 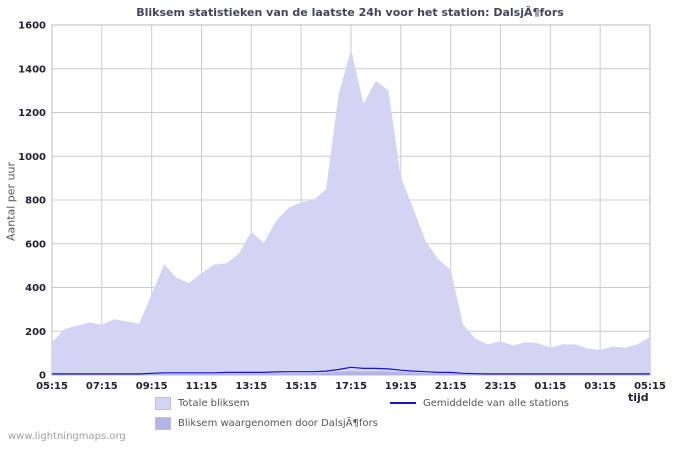 What do you see at coordinates (102, 386) in the screenshot?
I see `x-tick-label: 07:15` at bounding box center [102, 386].